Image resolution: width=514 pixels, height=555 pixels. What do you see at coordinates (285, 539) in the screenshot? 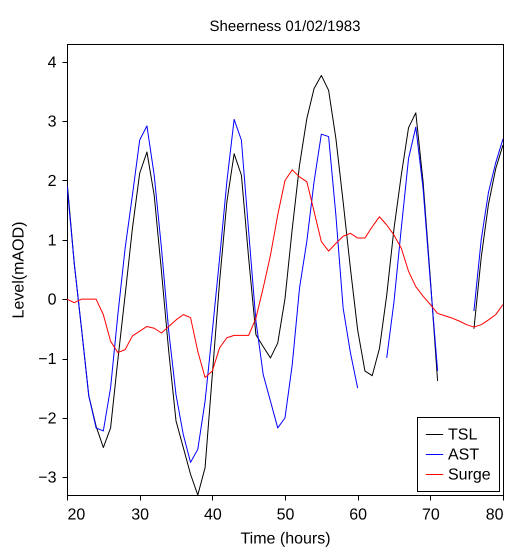
I see `x-axis-title: Time (hours)` at bounding box center [285, 539].